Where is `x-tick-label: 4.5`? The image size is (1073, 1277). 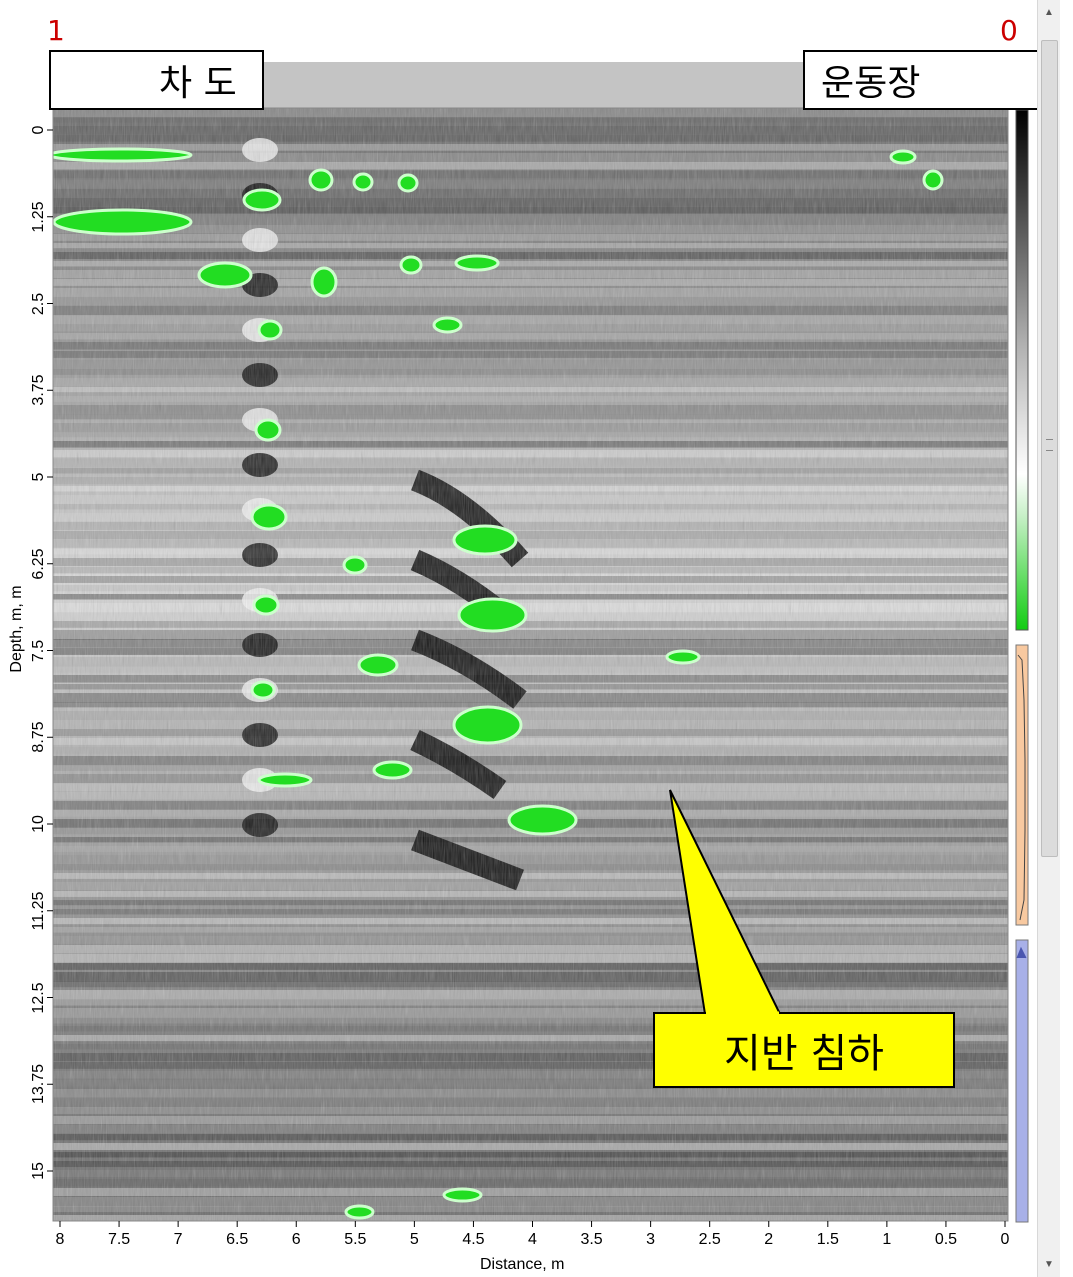 x-tick-label: 4.5 is located at coordinates (473, 1239).